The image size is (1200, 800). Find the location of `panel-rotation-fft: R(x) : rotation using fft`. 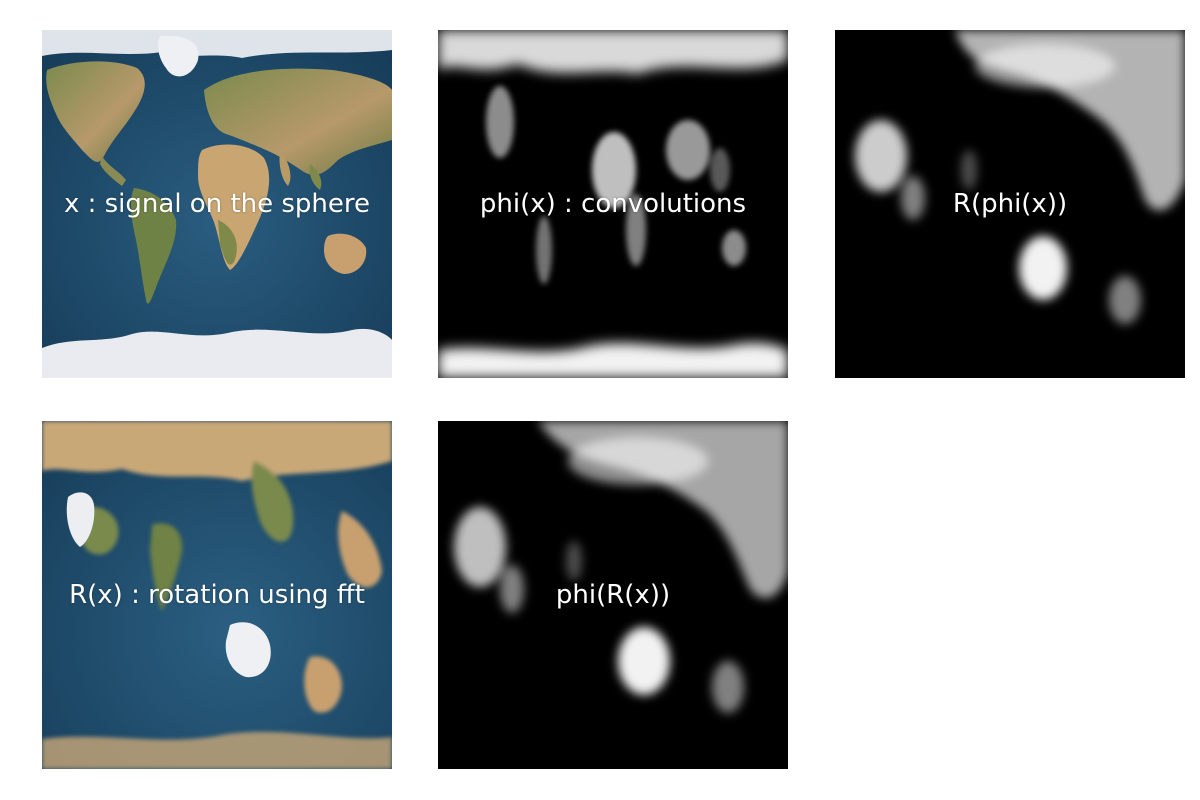

panel-rotation-fft: R(x) : rotation using fft is located at coordinates (217, 595).